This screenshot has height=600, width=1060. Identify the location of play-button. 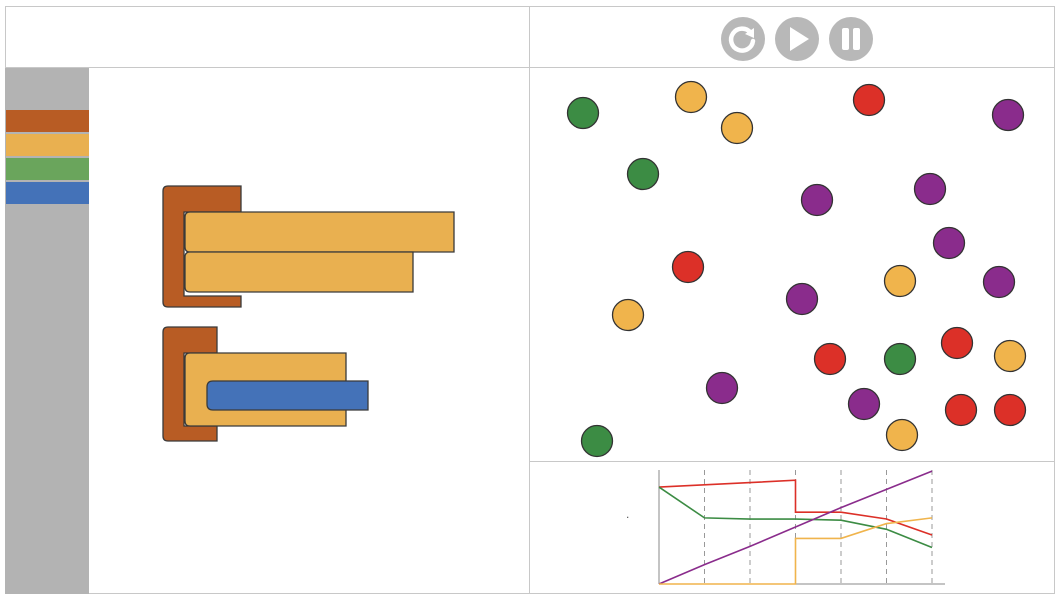
(797, 39).